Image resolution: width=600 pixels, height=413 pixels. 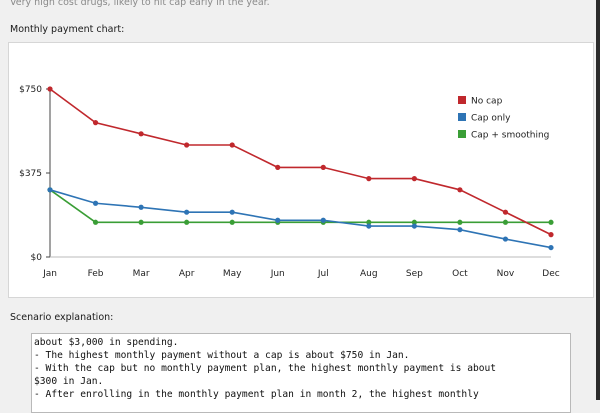 I want to click on explanation-line: about $3,000 in spending., so click(x=106, y=342).